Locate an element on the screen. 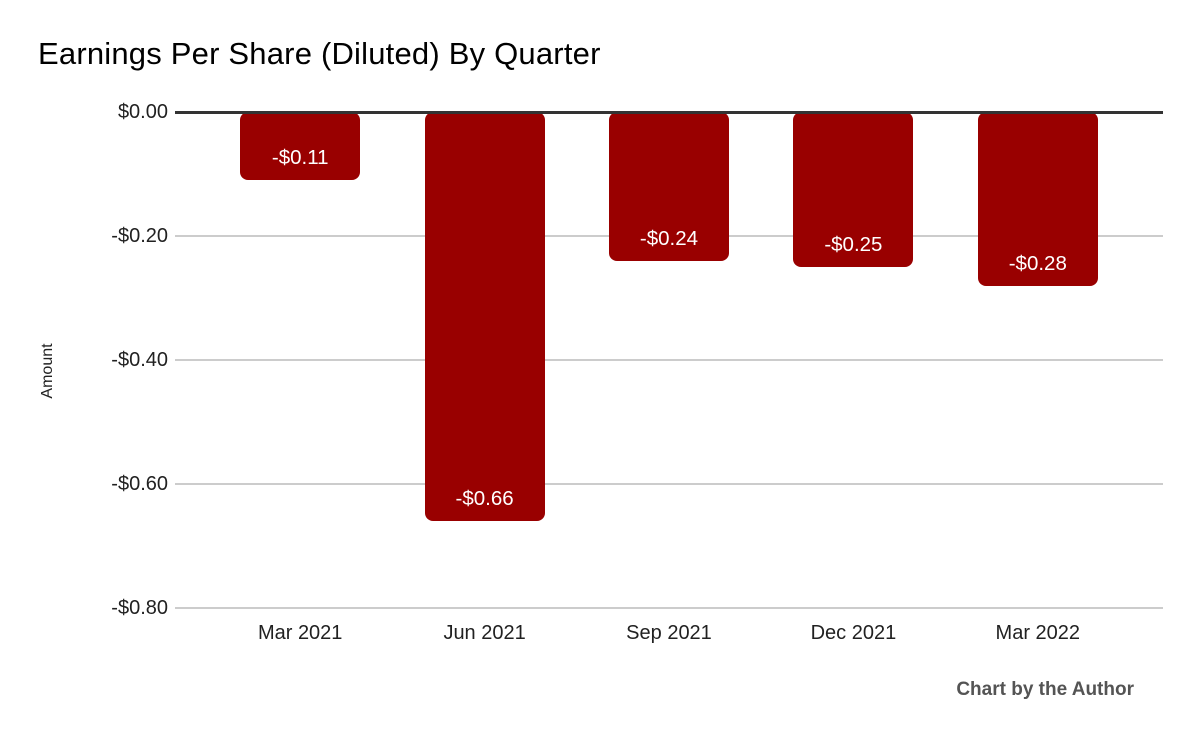 This screenshot has width=1199, height=742. bar-value-label: -$0.66 is located at coordinates (484, 499).